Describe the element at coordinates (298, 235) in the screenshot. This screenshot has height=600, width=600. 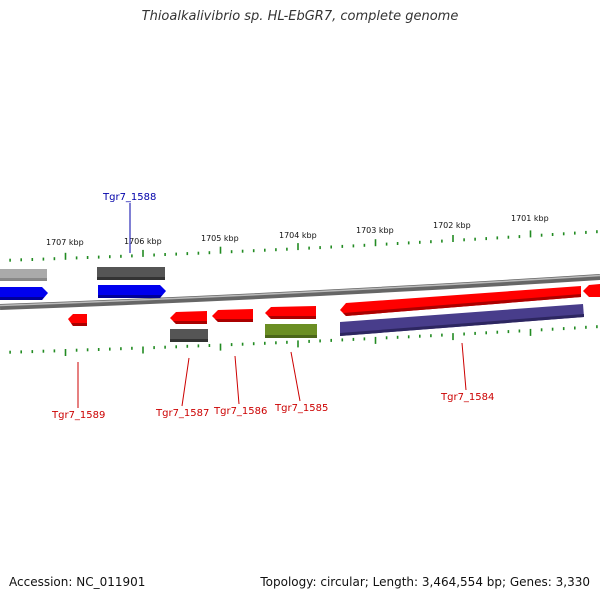
I see `tick-label-1704: 1704 kbp` at that location.